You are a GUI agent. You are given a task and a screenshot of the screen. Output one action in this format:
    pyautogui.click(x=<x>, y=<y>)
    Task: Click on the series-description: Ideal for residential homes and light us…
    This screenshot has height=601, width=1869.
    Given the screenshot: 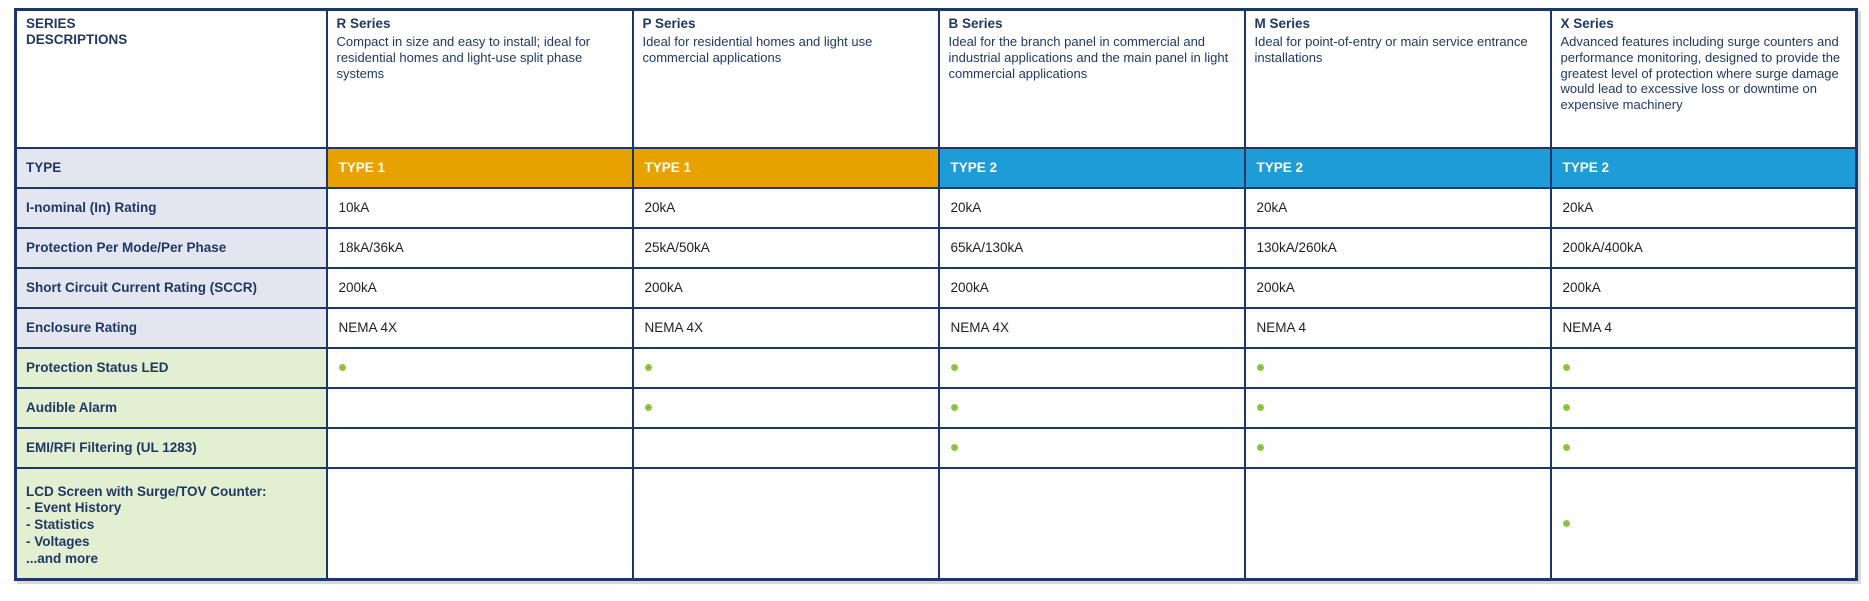 What is the action you would take?
    pyautogui.click(x=757, y=49)
    